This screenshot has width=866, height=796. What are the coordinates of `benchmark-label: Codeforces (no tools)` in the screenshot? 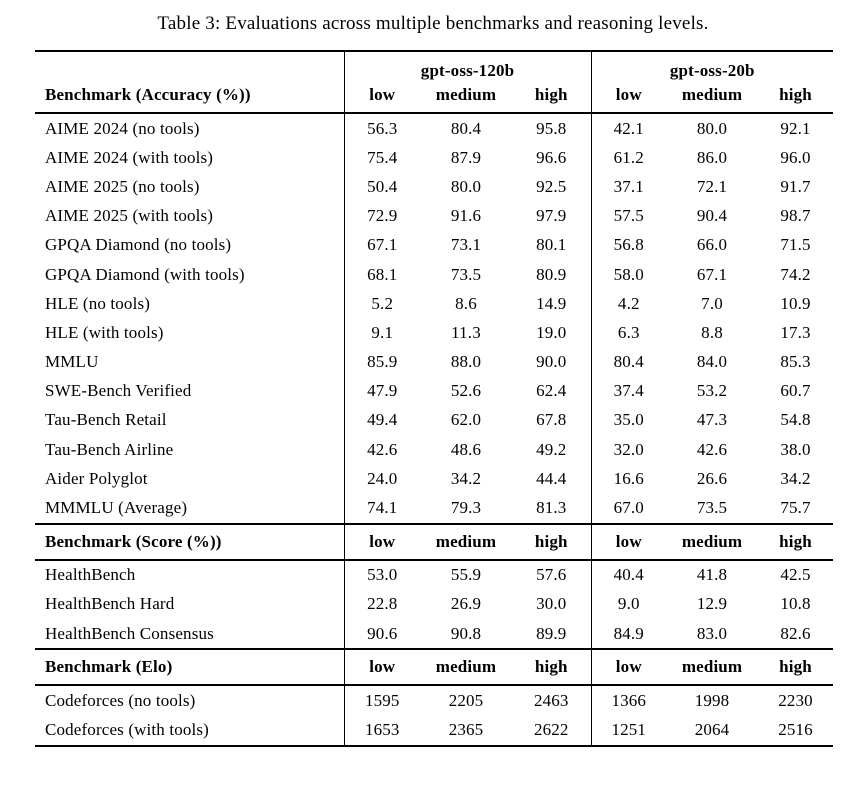 It's located at (120, 700).